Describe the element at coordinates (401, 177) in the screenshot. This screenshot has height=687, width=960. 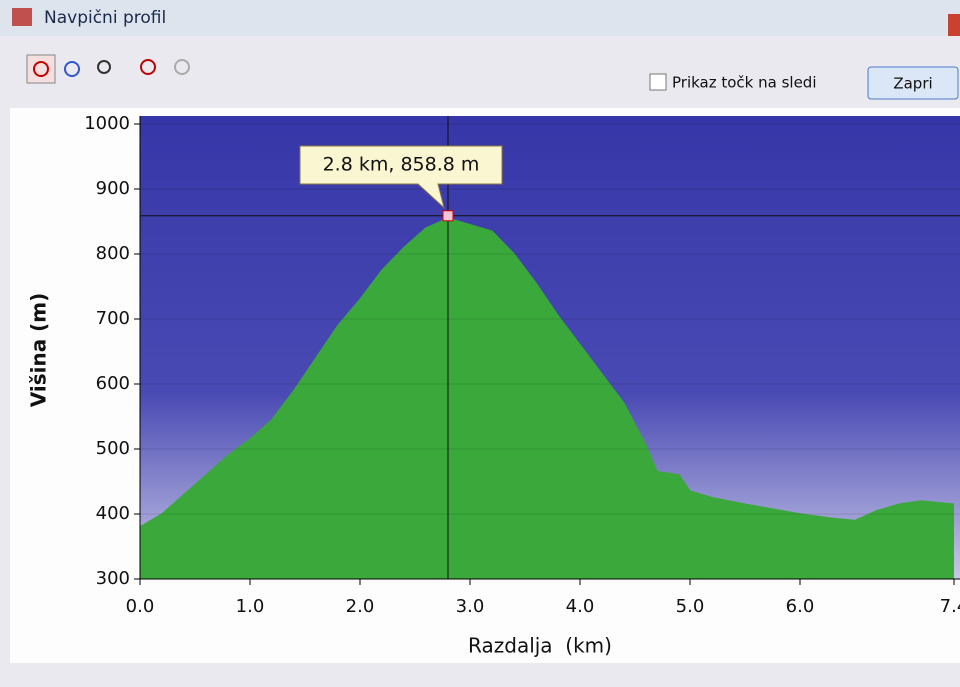
I see `tooltip-box` at that location.